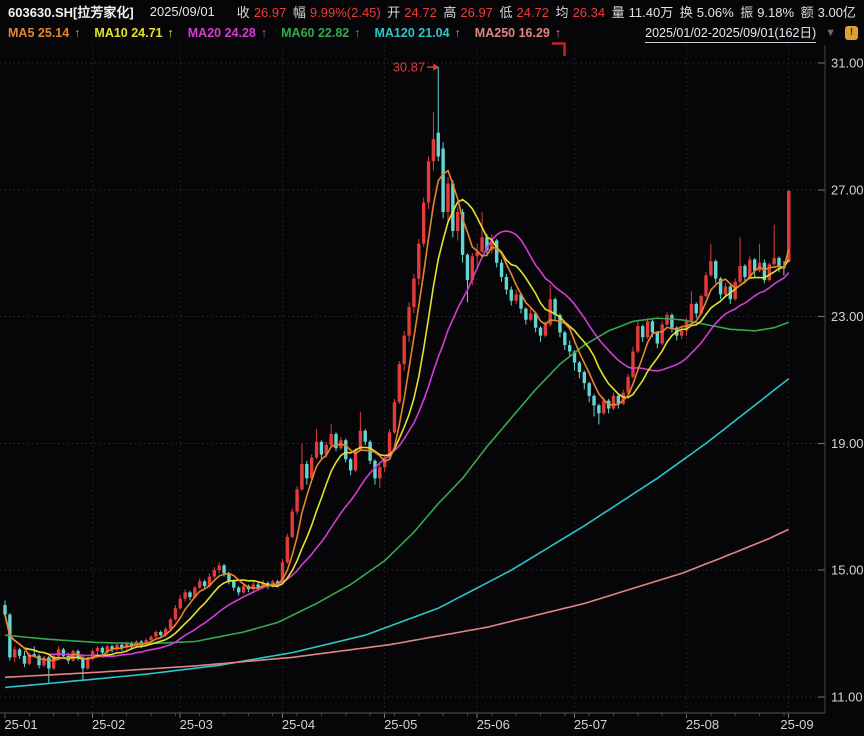 Image resolution: width=864 pixels, height=736 pixels. What do you see at coordinates (457, 32) in the screenshot?
I see `ma120-up-arrow-icon: ↑` at bounding box center [457, 32].